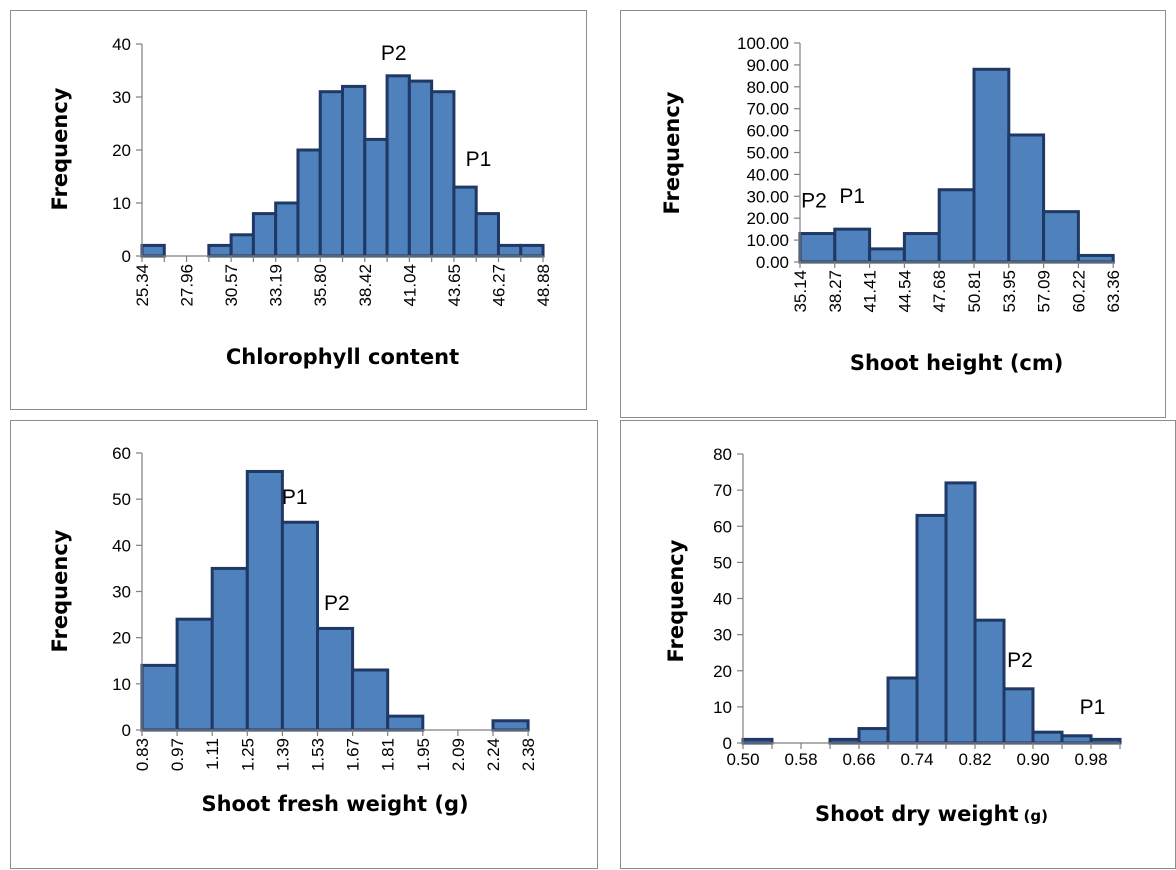 Image resolution: width=1176 pixels, height=870 pixels. I want to click on x-axis-title: Shoot fresh weight (g), so click(334, 804).